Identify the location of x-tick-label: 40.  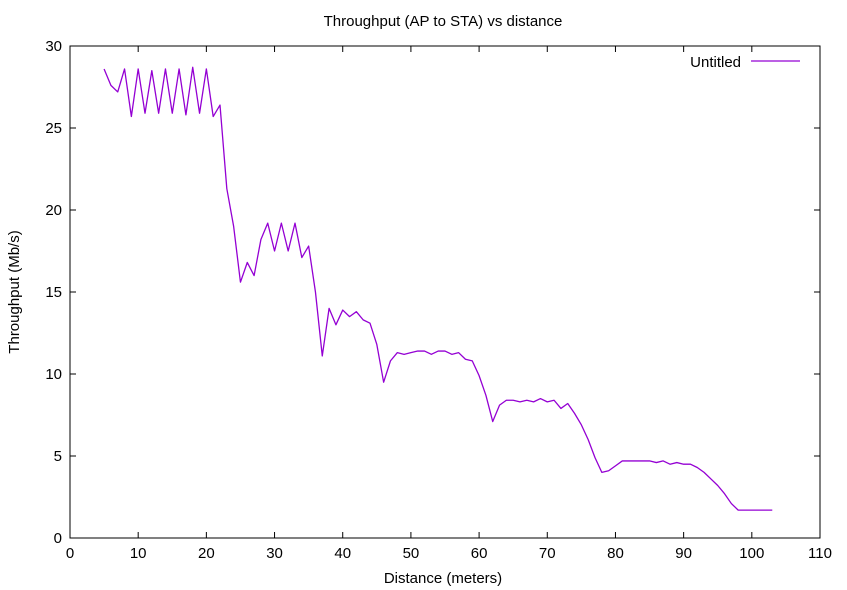
(342, 553).